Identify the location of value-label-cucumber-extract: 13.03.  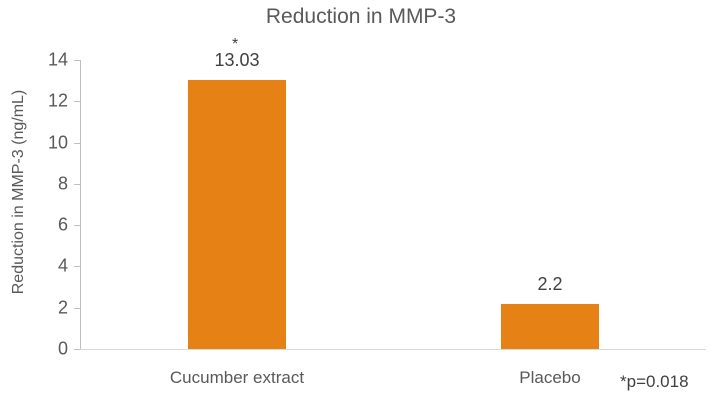
(237, 60).